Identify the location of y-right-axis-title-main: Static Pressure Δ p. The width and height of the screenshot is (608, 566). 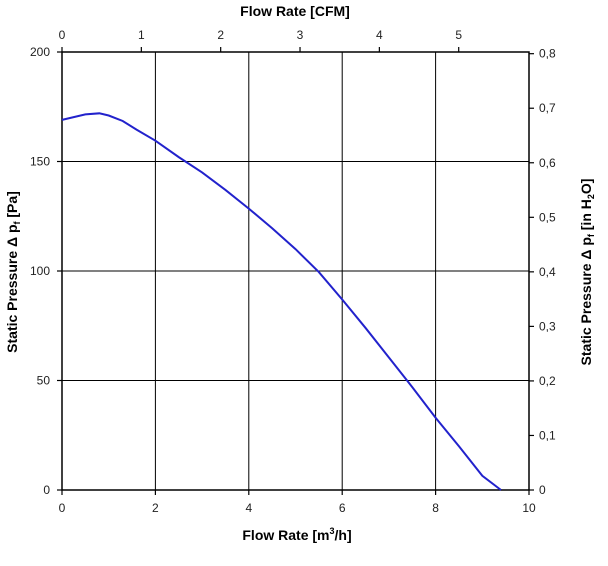
(586, 301).